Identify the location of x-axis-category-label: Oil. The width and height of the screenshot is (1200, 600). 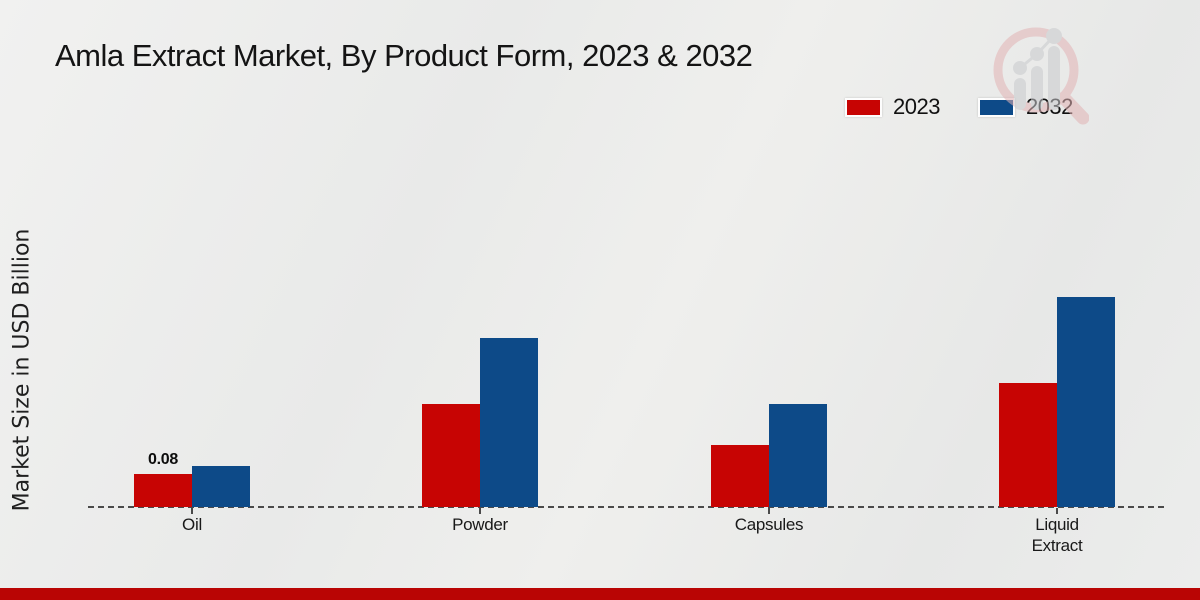
(192, 524).